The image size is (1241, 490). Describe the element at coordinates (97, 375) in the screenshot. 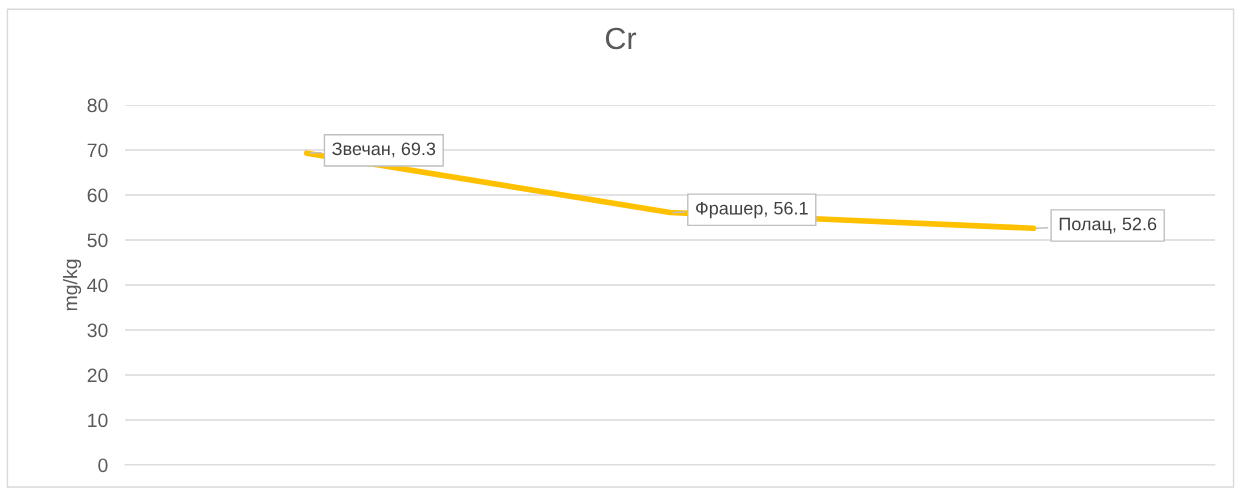

I see `y-tick-label: 20` at that location.